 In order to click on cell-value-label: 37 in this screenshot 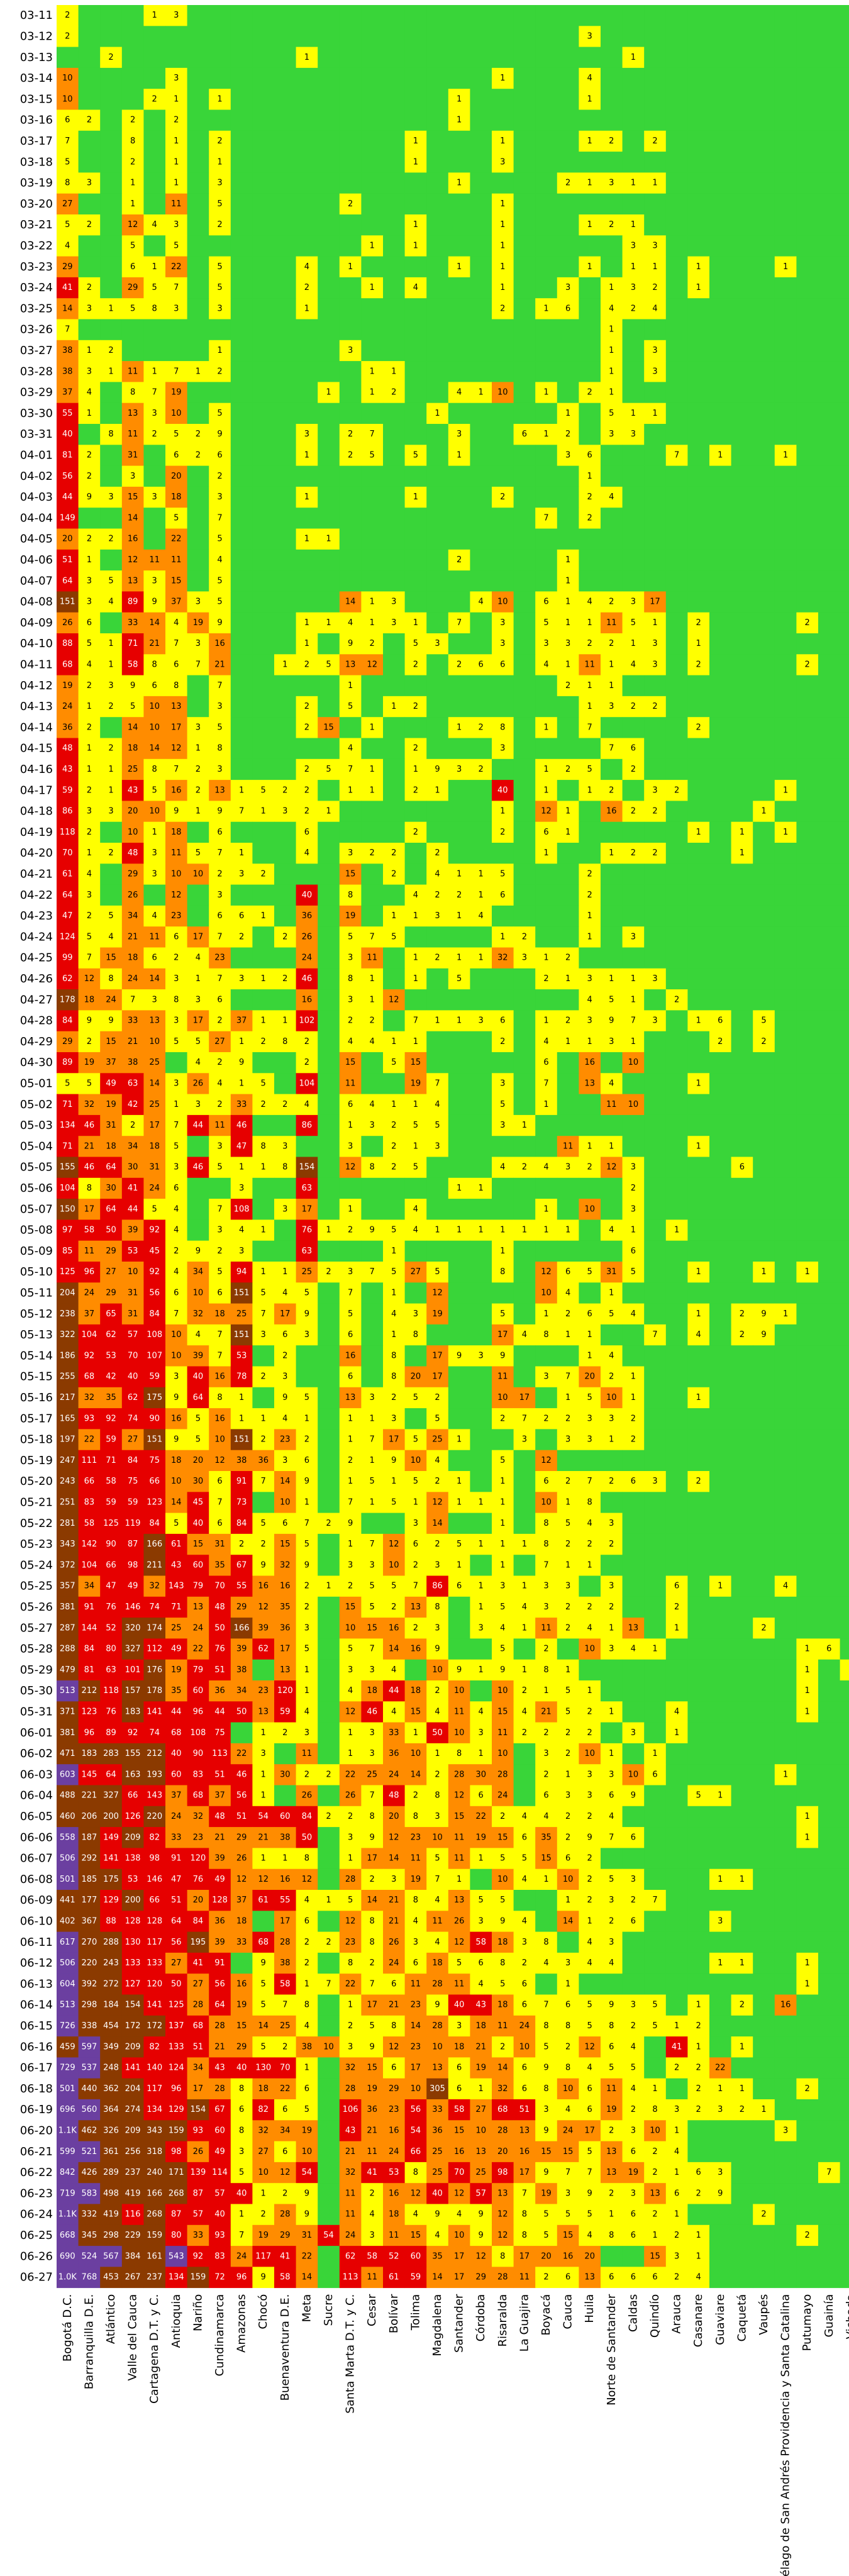, I will do `click(242, 1021)`.